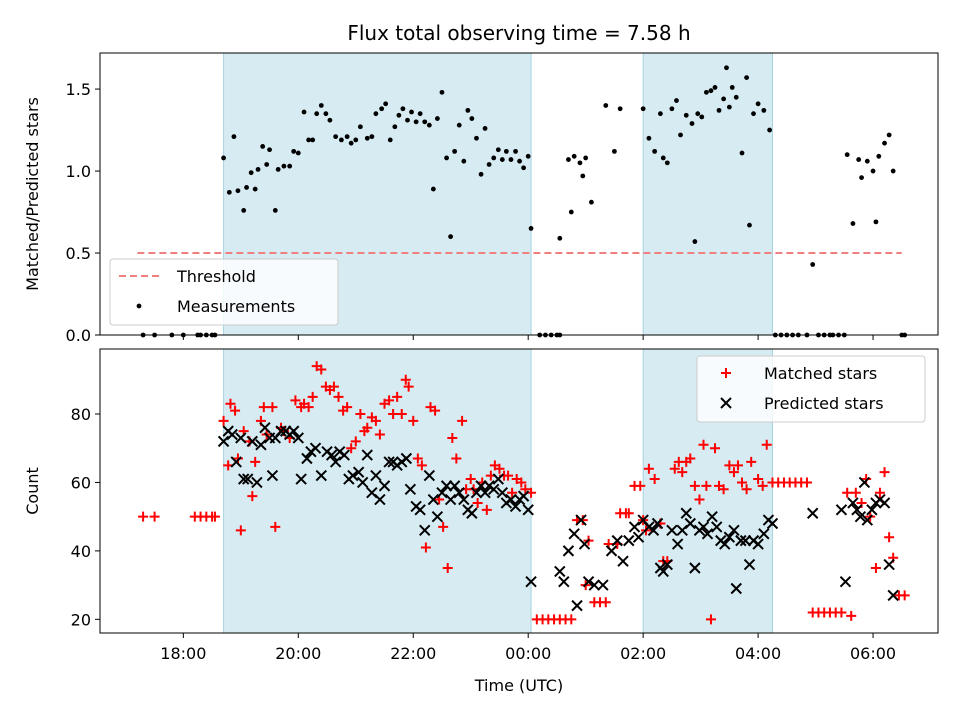  Describe the element at coordinates (758, 653) in the screenshot. I see `x-tick-label: 04:00` at that location.